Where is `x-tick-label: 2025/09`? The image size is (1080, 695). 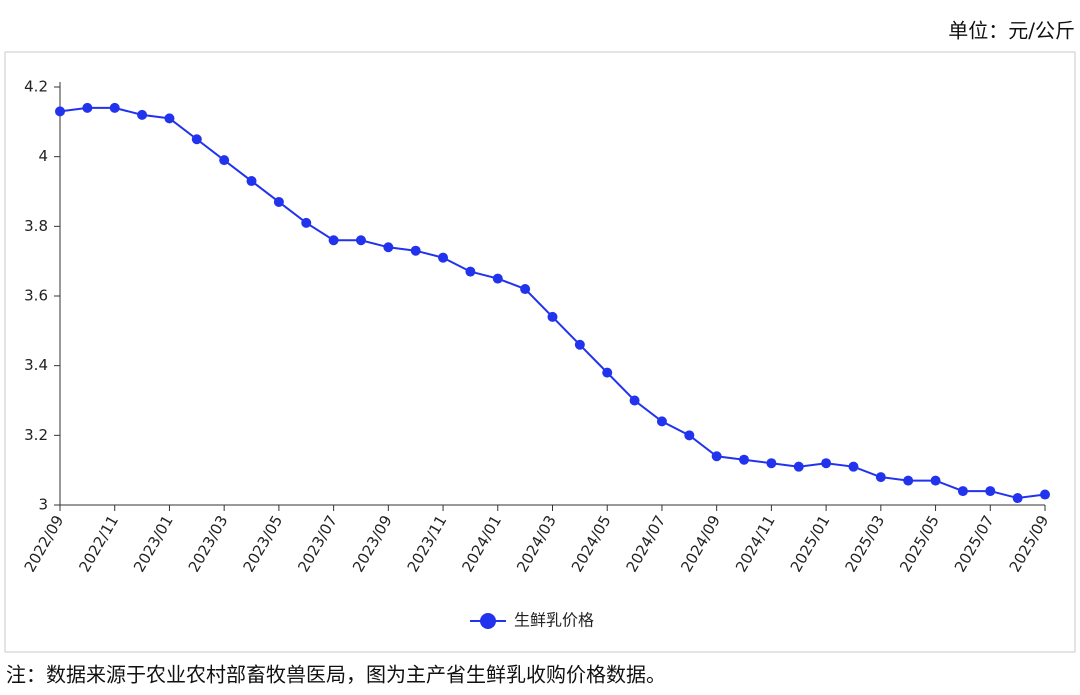 x-tick-label: 2025/09 is located at coordinates (1029, 543).